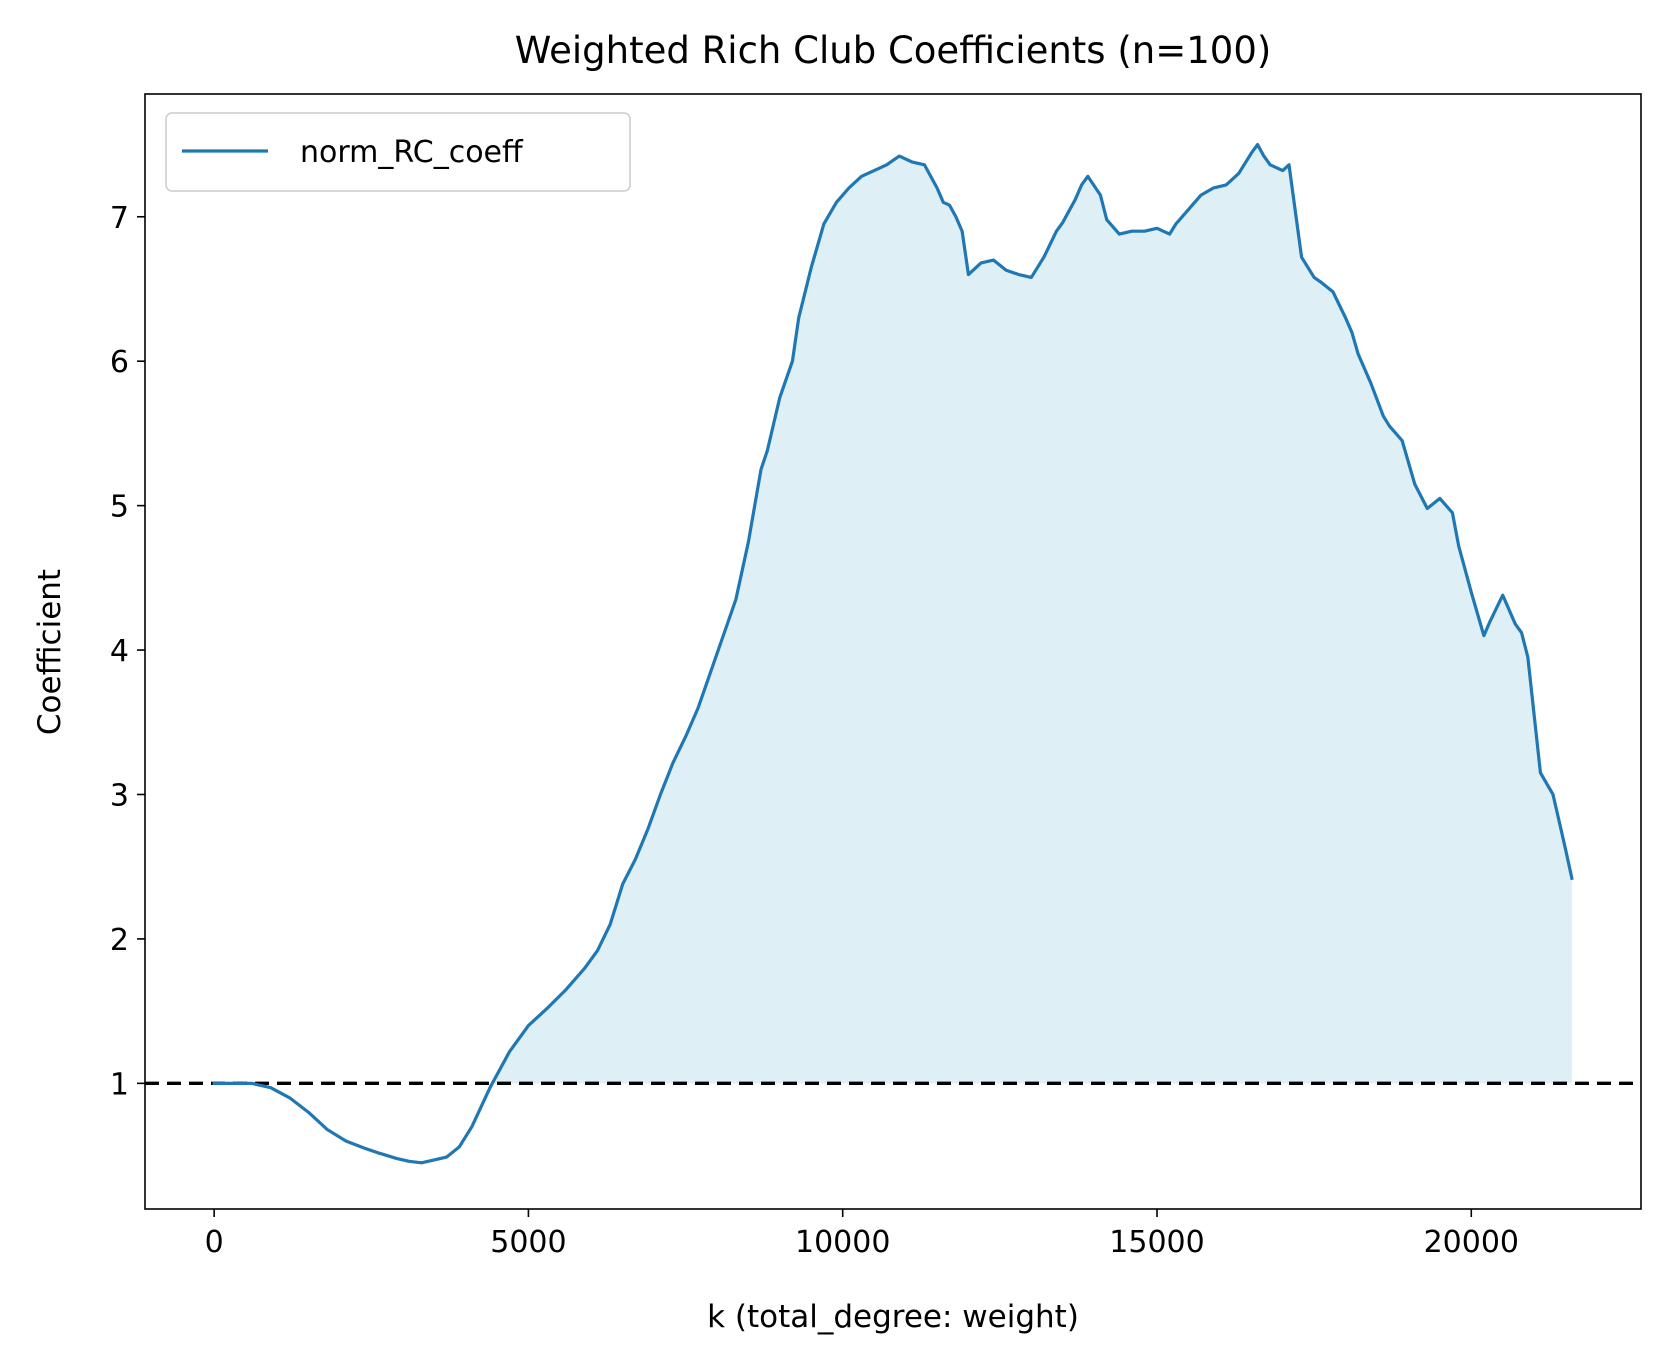  Describe the element at coordinates (119, 940) in the screenshot. I see `y-tick-label: 2` at that location.